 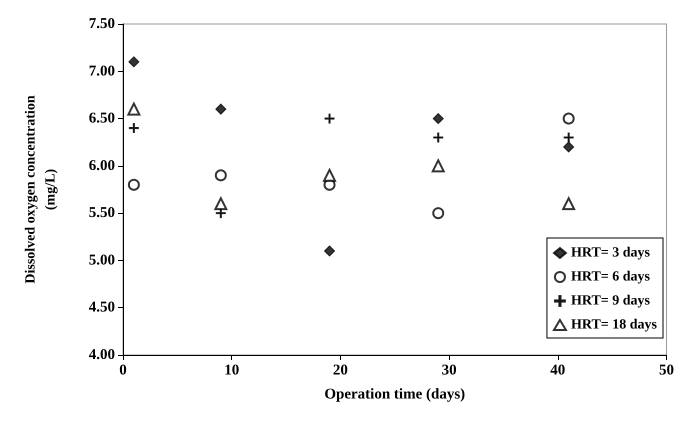 I want to click on y-tick-label: 7.00, so click(x=101, y=71).